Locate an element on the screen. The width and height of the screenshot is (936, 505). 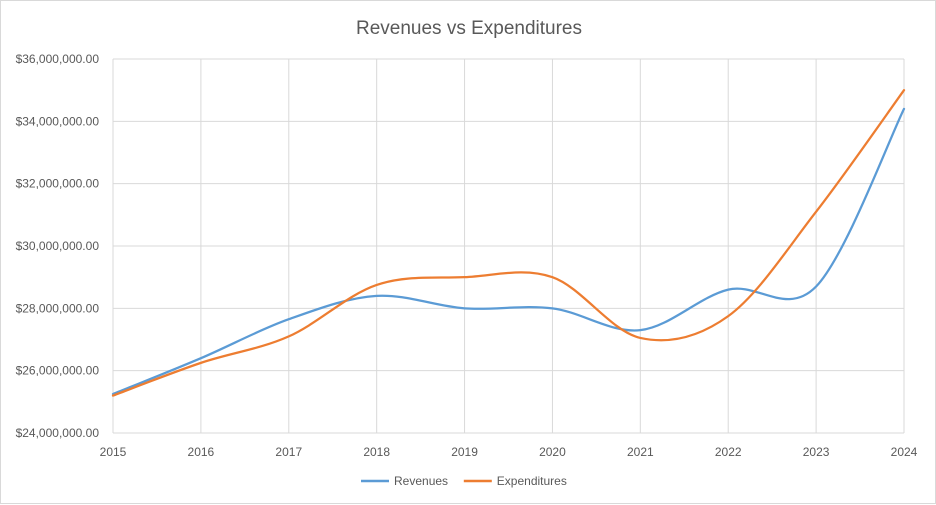
legend-item-expenditures: Expenditures is located at coordinates (515, 481).